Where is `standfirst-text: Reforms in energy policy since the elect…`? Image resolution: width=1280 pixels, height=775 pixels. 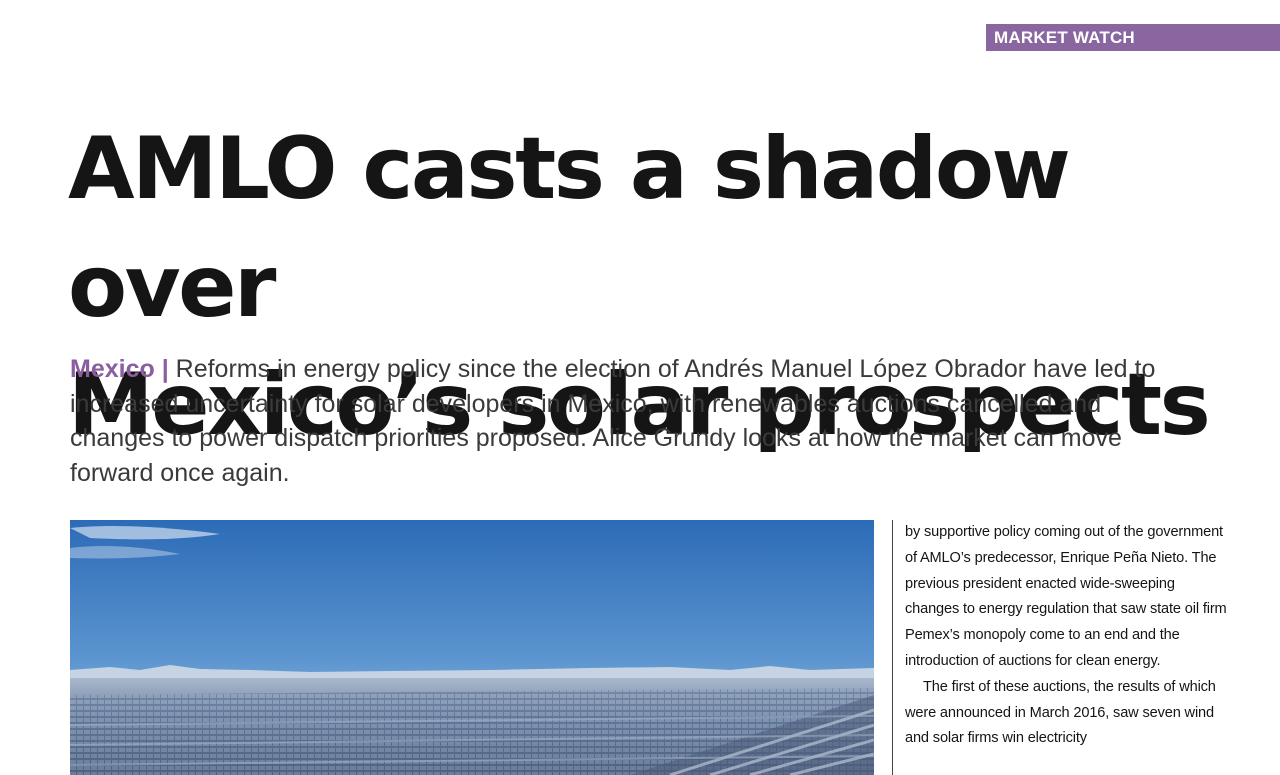
standfirst-text: Reforms in energy policy since the elect… is located at coordinates (613, 421).